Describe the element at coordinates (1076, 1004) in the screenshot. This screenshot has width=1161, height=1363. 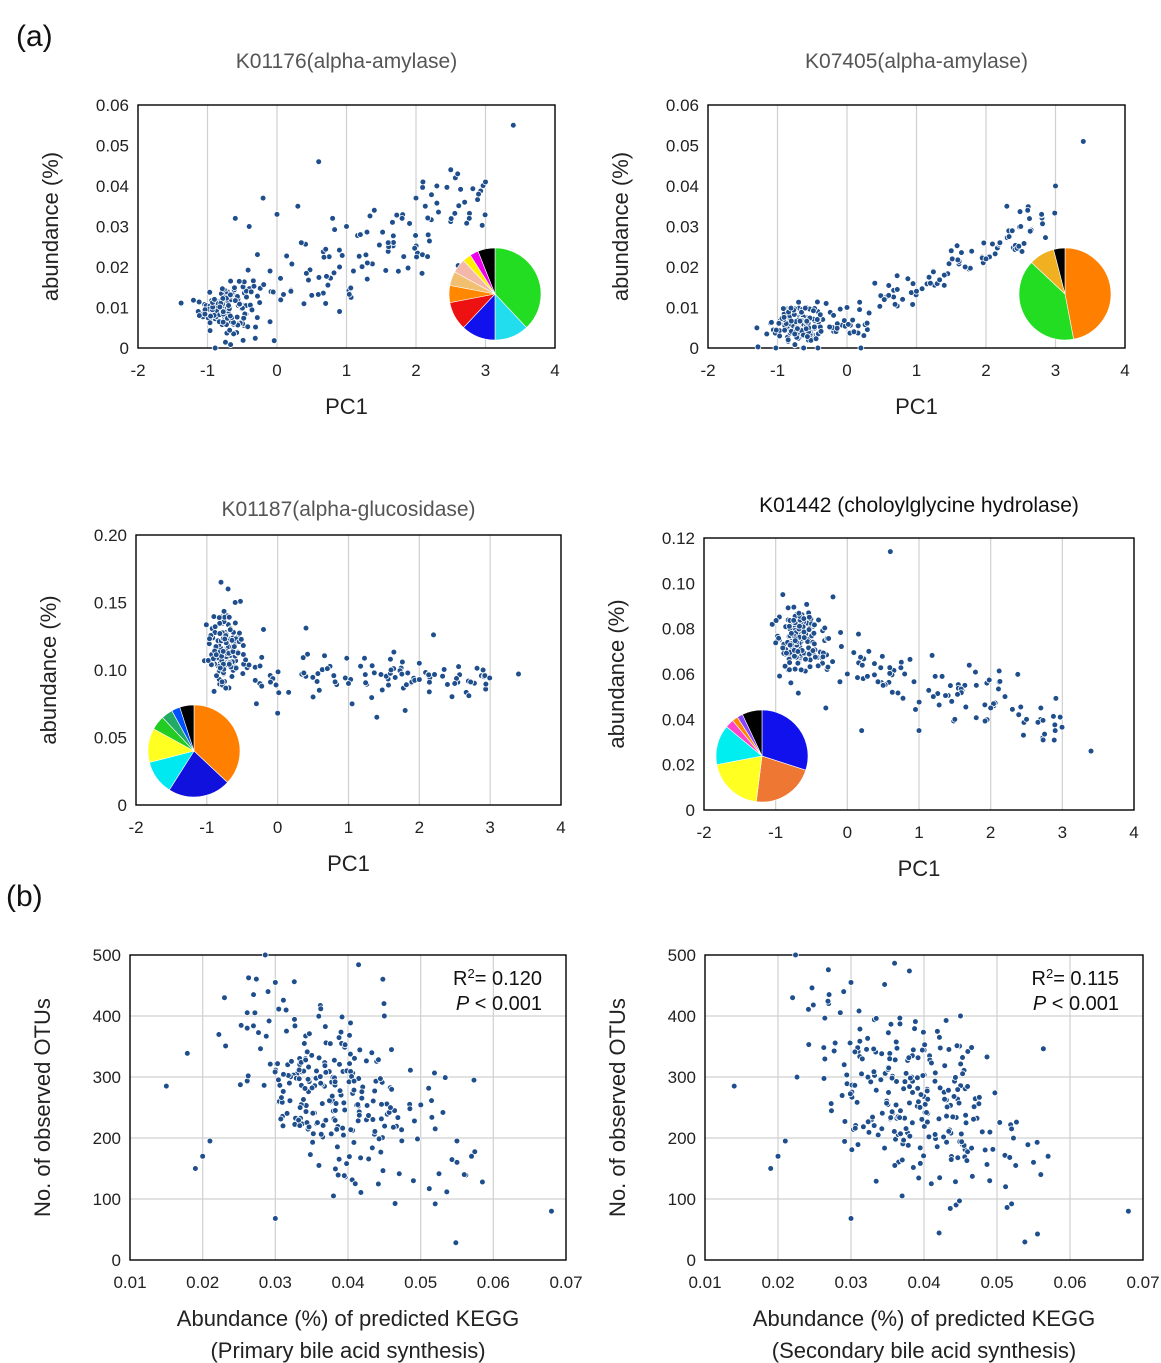
I see `p-value-label: P < 0.001` at that location.